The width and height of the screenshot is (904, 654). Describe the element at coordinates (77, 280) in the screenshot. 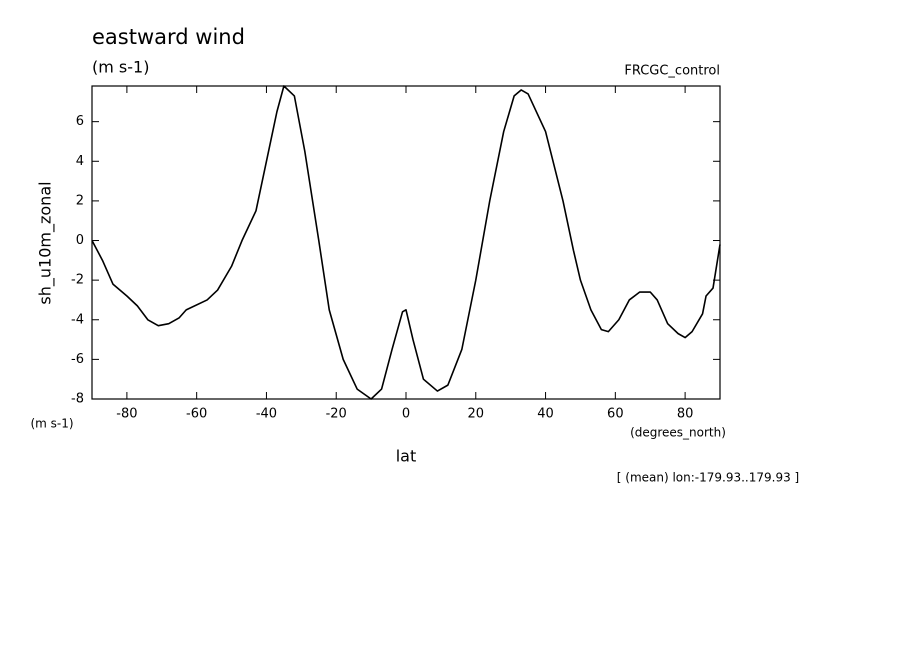

I see `y-tick-label: -2` at that location.